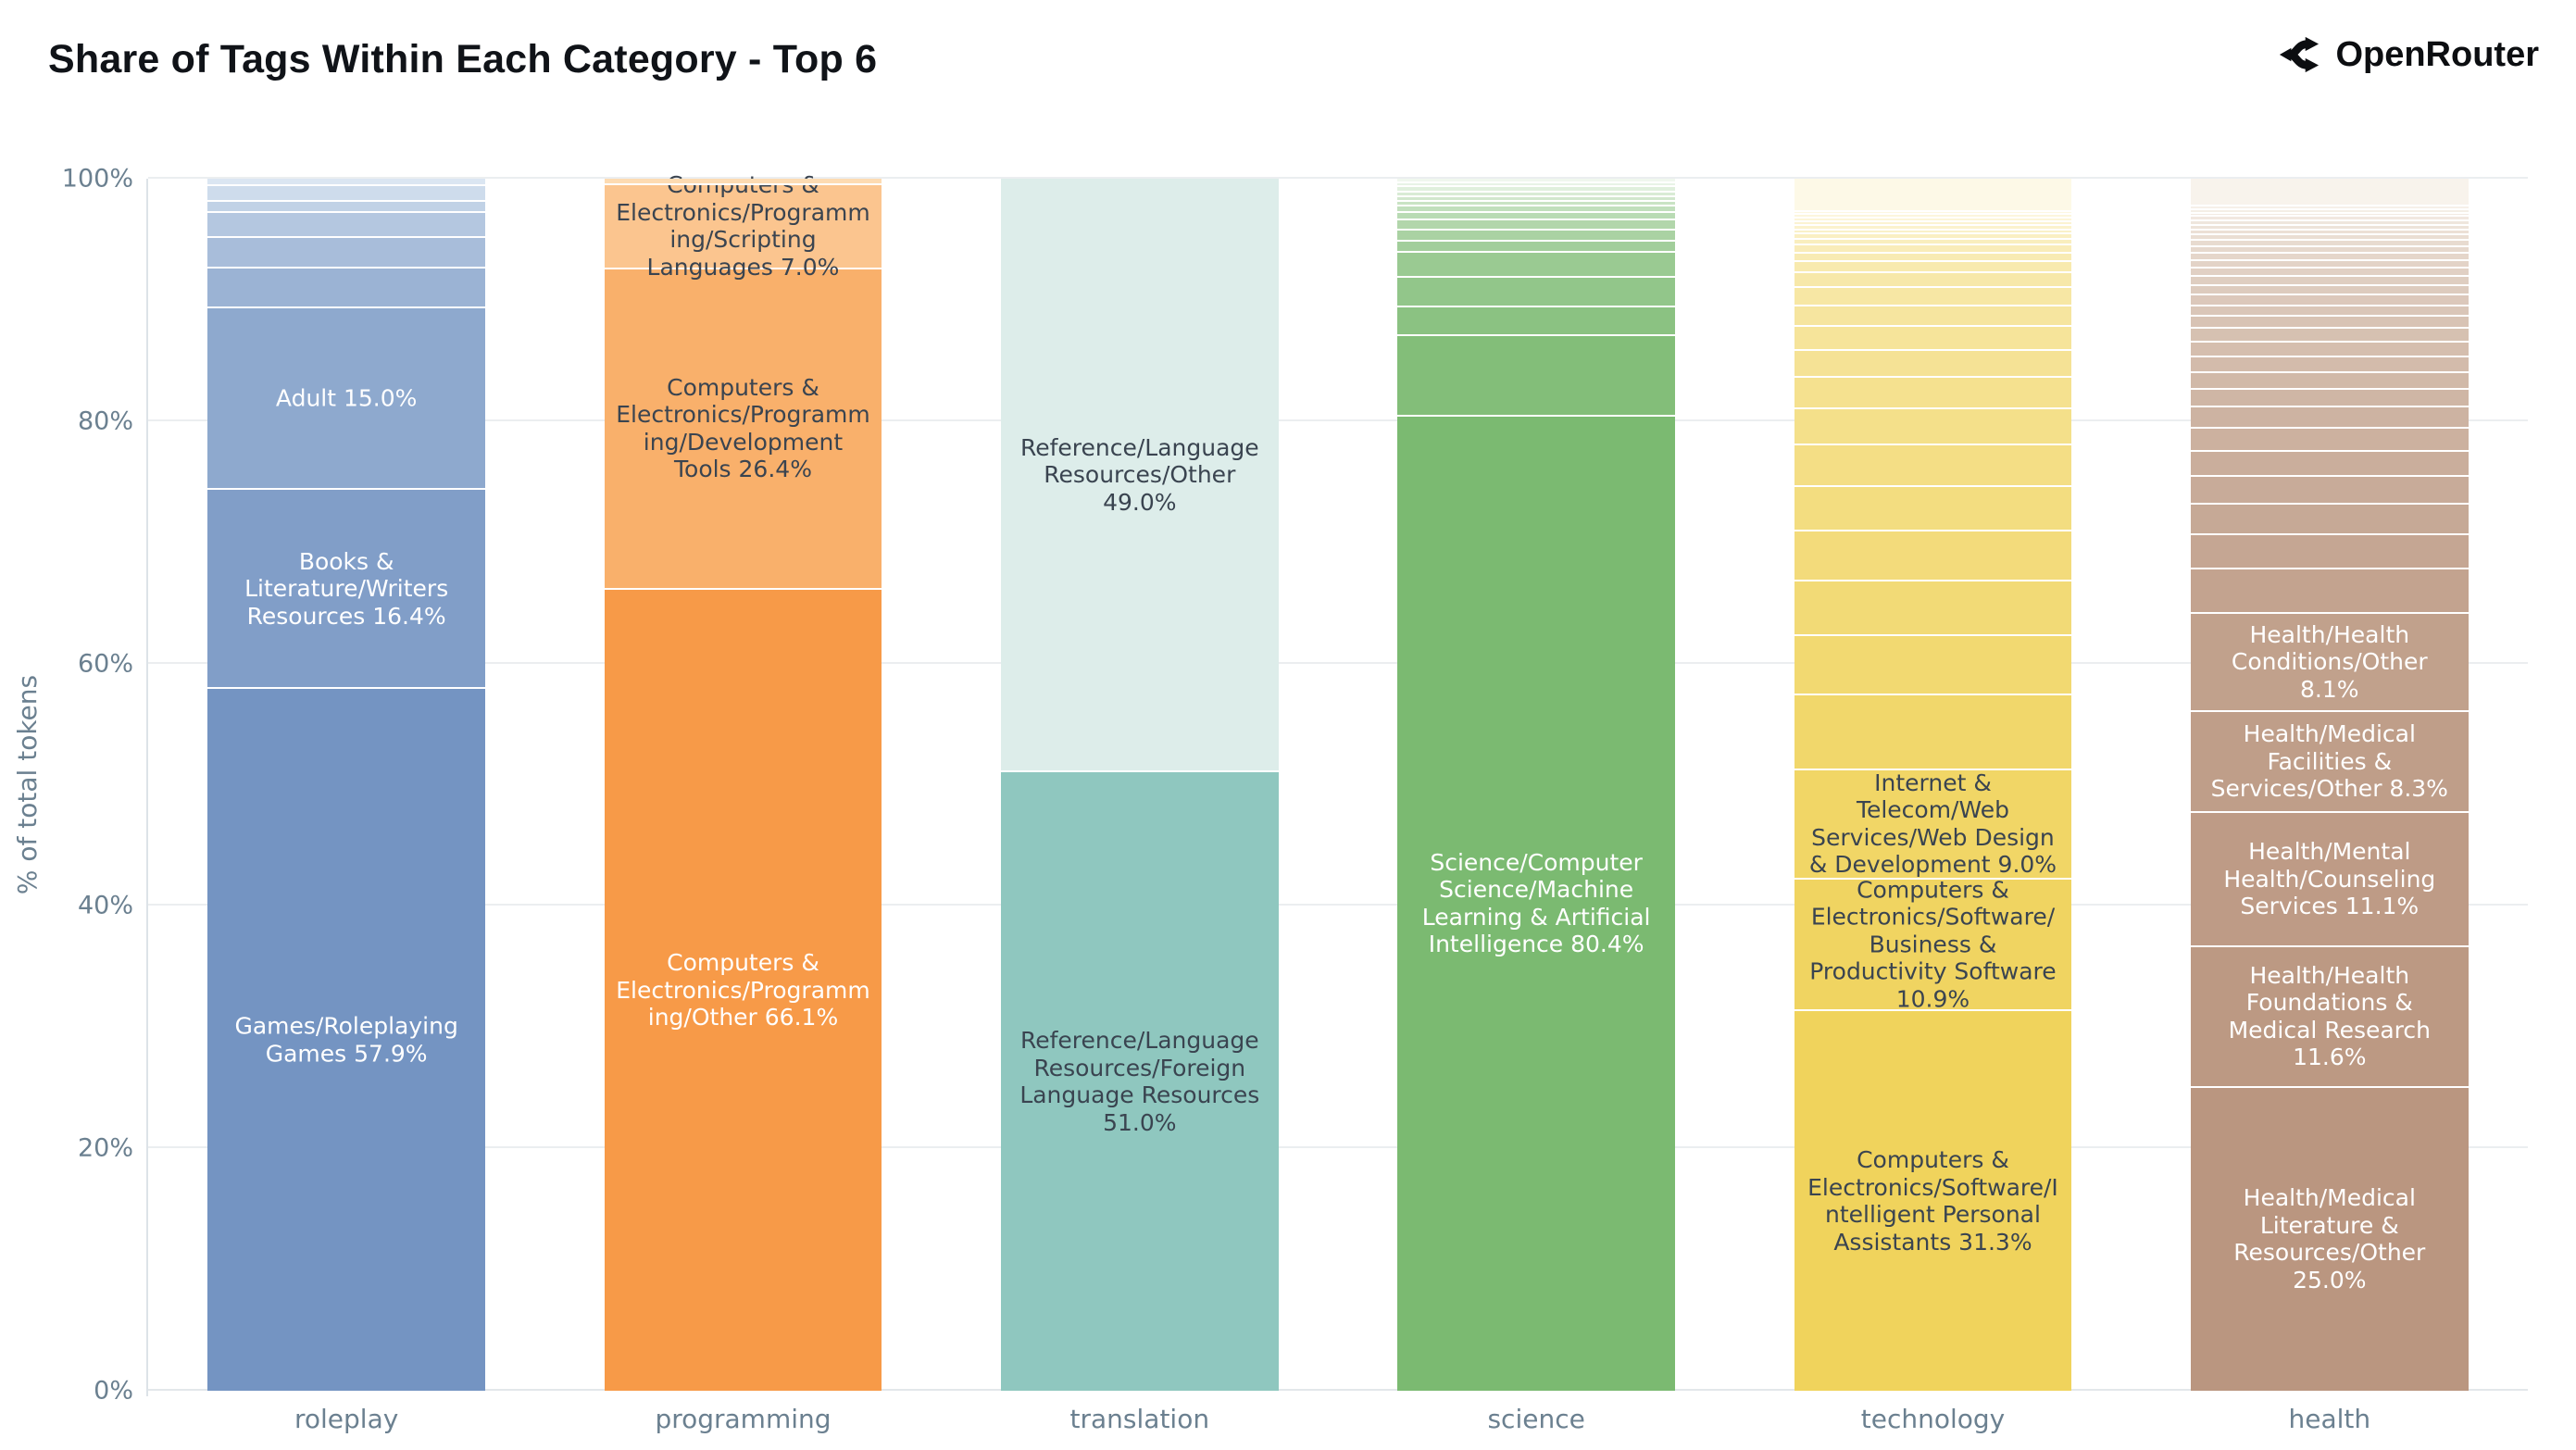 Image resolution: width=2576 pixels, height=1450 pixels. I want to click on segment-roleplay-0: Games/Roleplaying Games 57.9%, so click(347, 1040).